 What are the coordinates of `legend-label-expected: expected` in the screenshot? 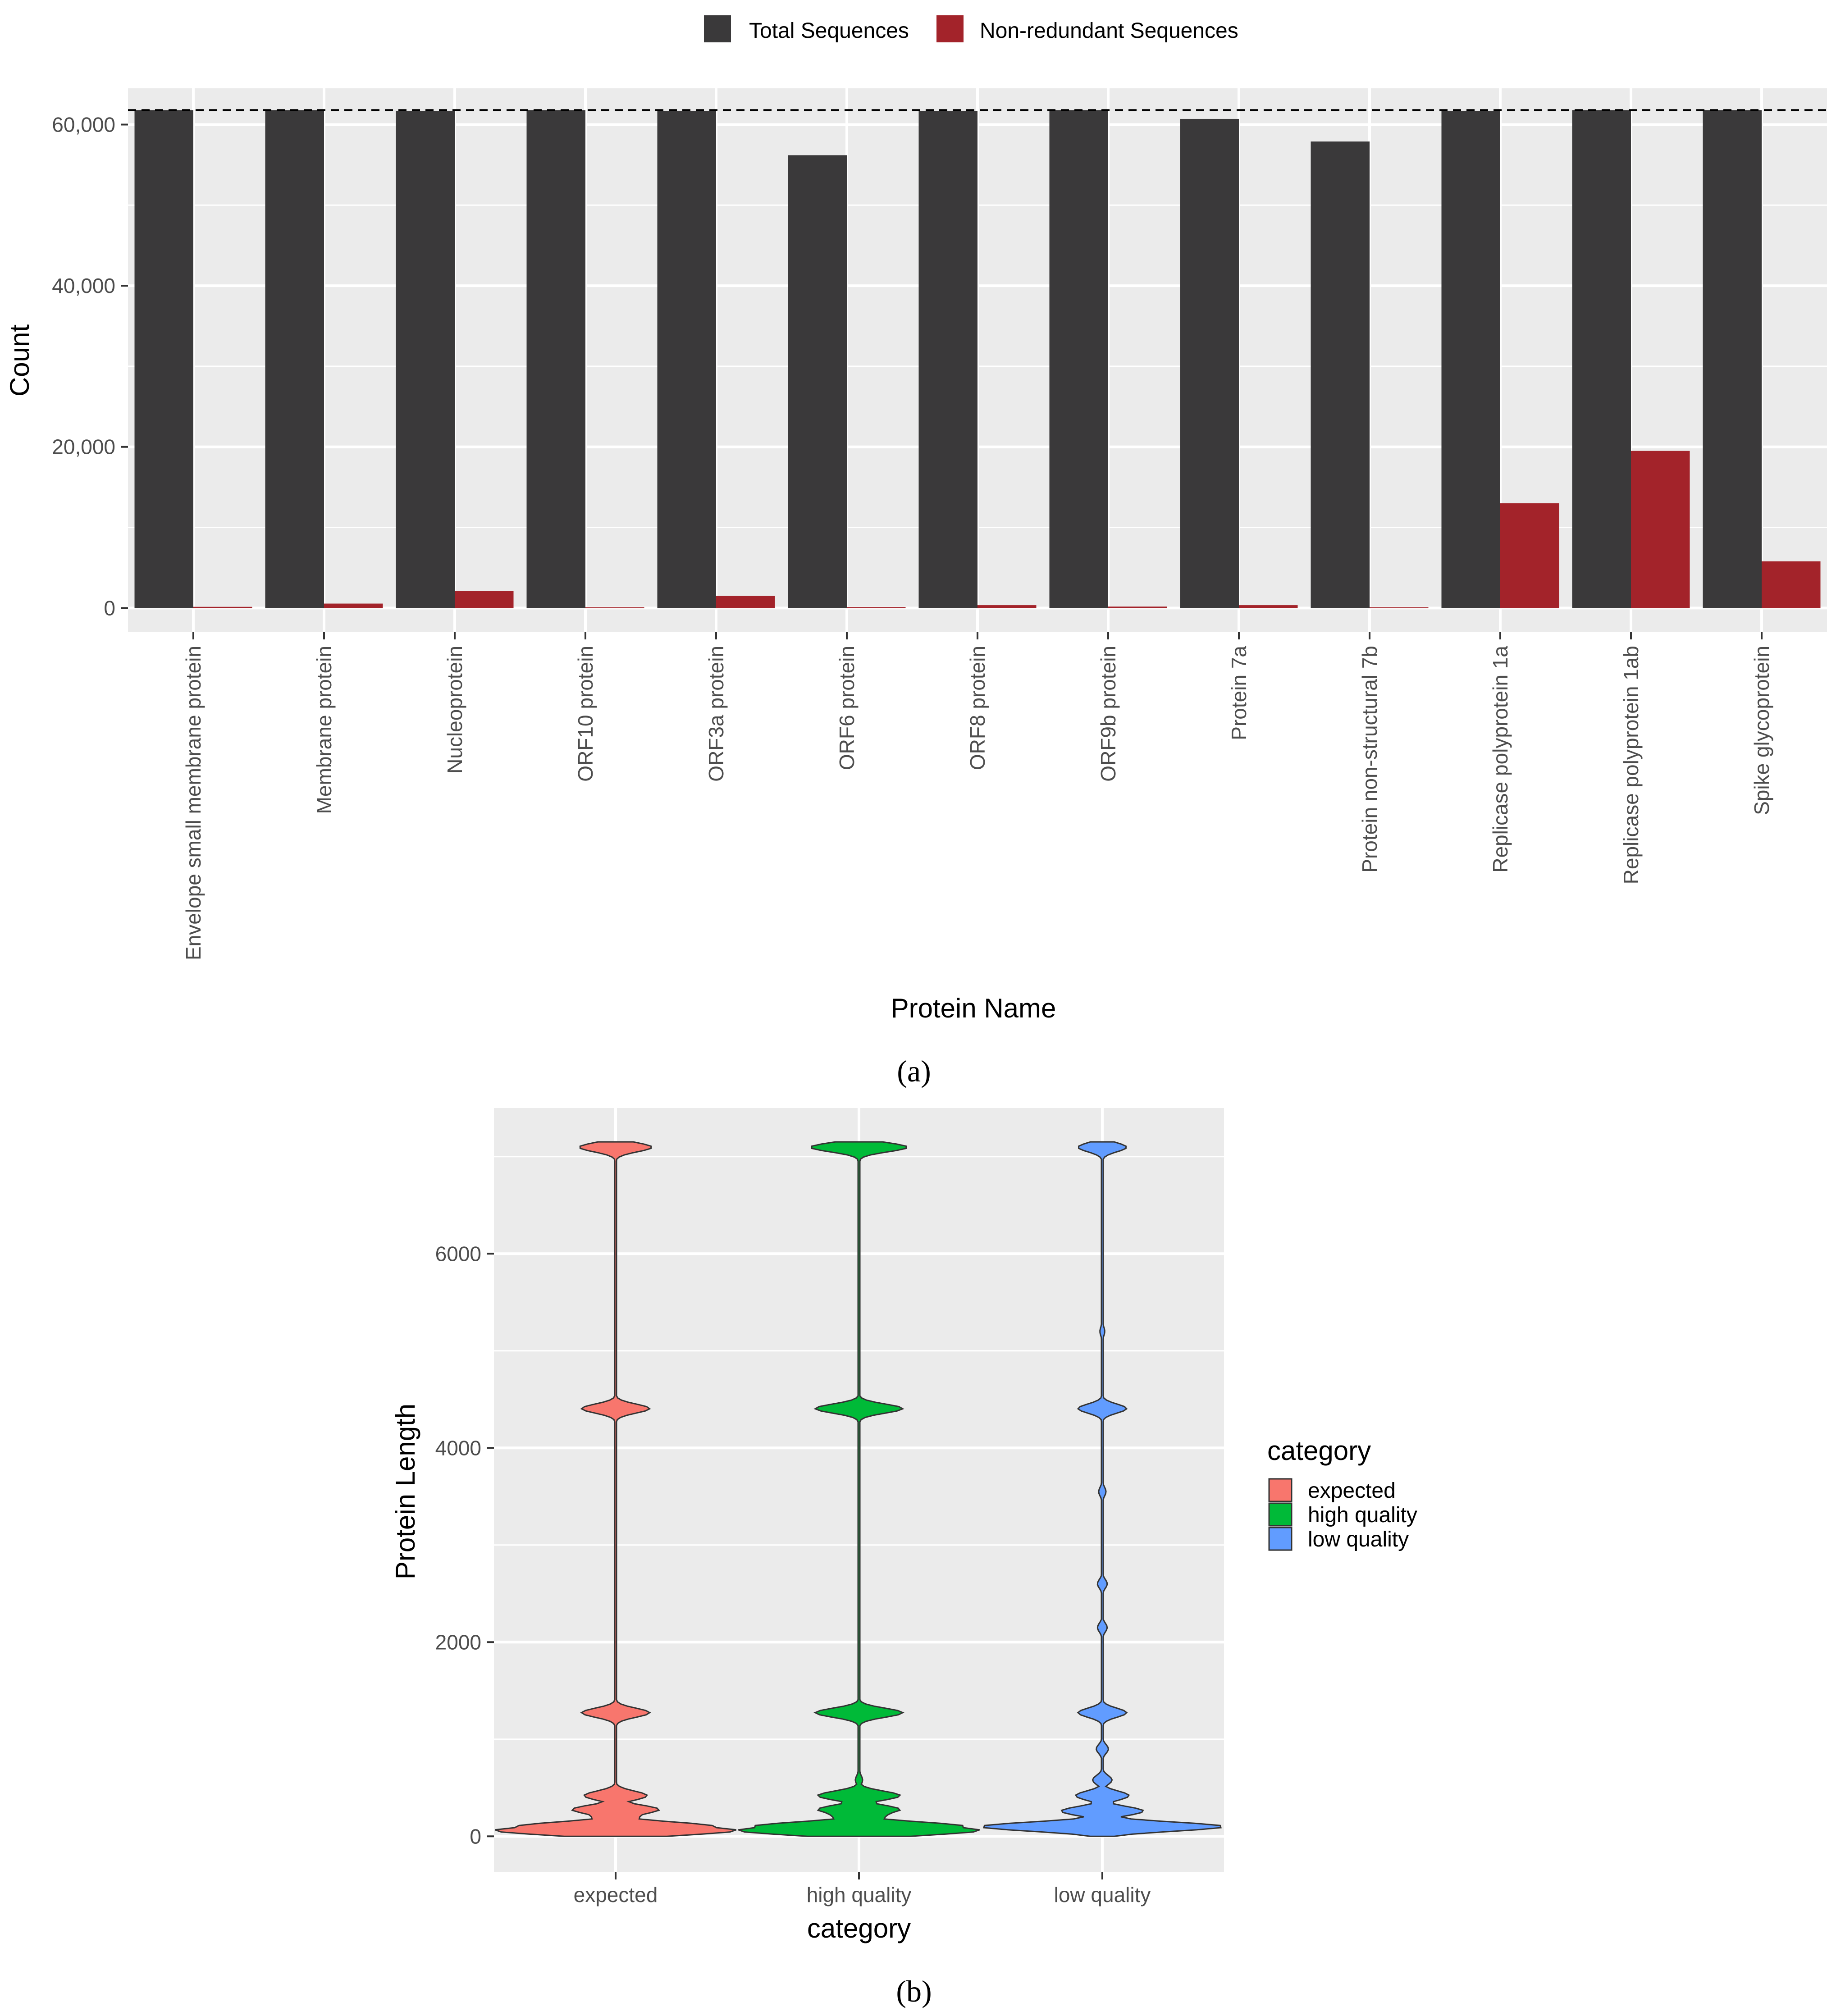 It's located at (1352, 1491).